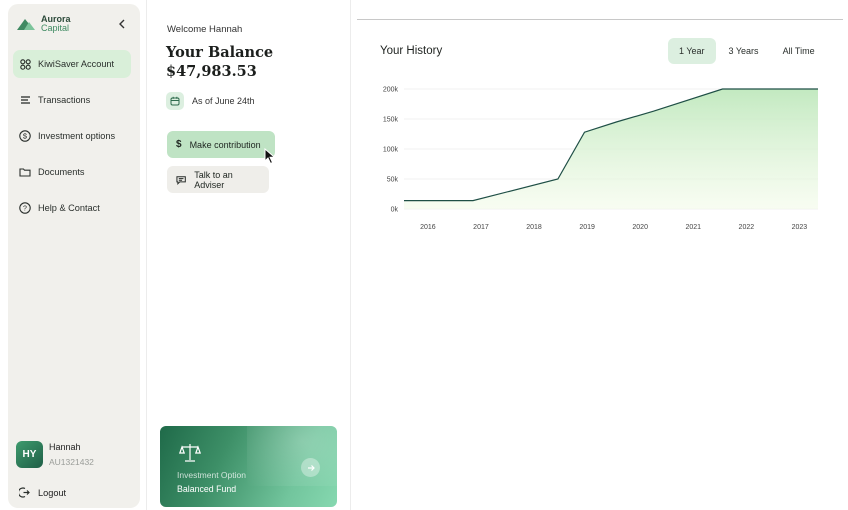 The image size is (848, 510). I want to click on calendar-icon, so click(175, 101).